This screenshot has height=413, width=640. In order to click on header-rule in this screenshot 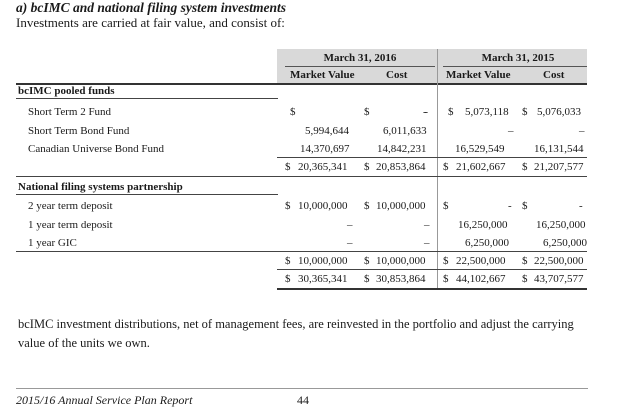, I will do `click(301, 84)`.